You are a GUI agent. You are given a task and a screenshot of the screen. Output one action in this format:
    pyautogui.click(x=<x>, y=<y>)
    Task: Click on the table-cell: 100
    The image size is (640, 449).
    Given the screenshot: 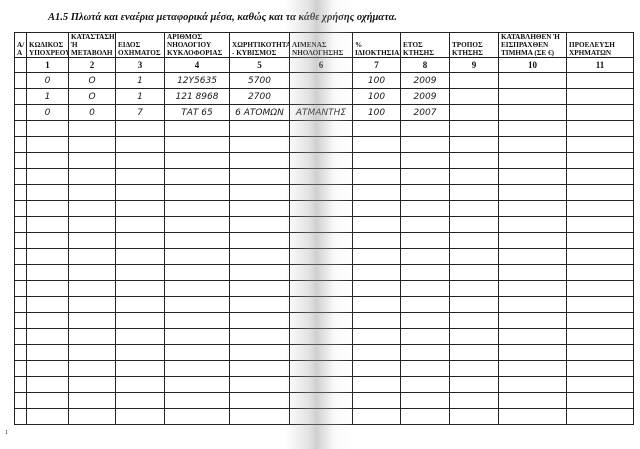 What is the action you would take?
    pyautogui.click(x=376, y=96)
    